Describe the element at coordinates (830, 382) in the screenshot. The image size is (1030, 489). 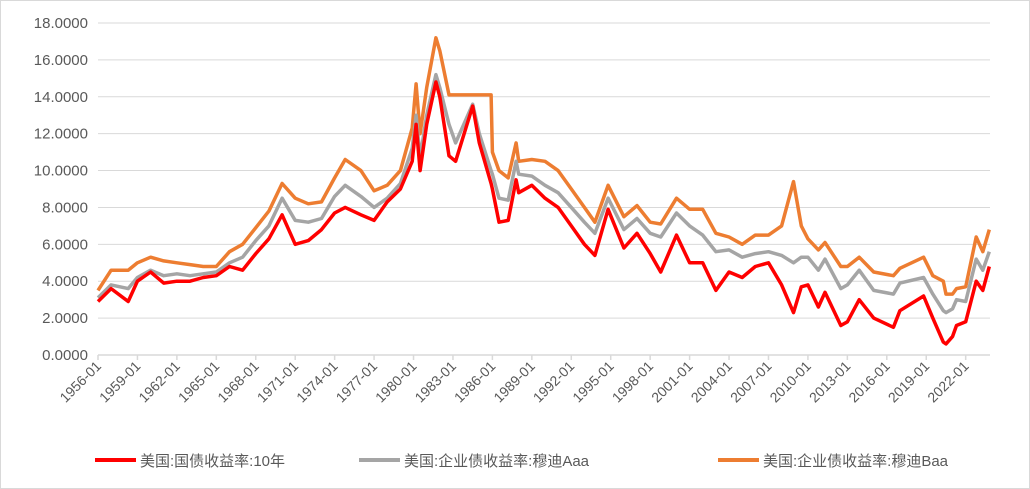
I see `x-tick-label: 2013-01` at that location.